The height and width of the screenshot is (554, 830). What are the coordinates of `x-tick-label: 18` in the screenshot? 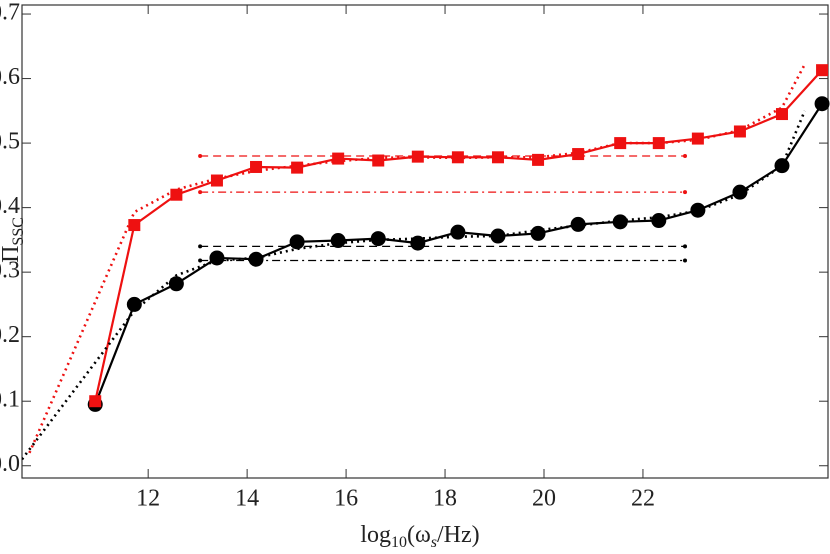 It's located at (445, 499).